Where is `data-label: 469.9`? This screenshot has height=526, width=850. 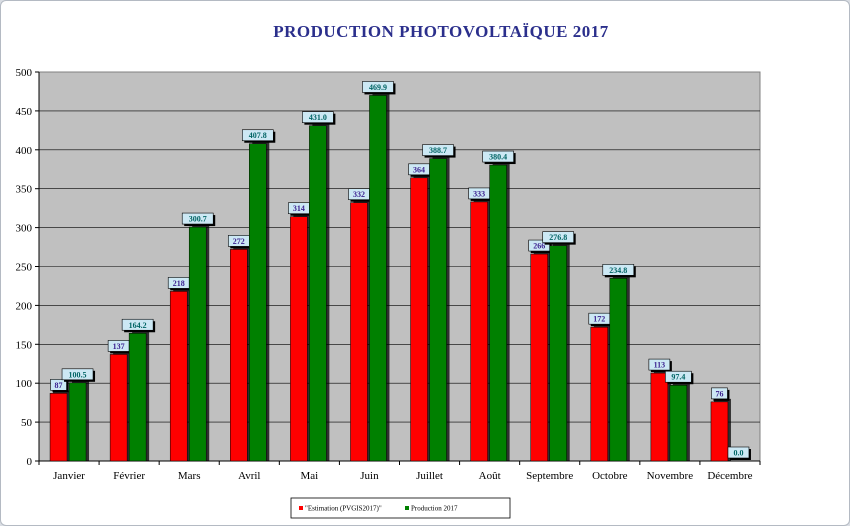
data-label: 469.9 is located at coordinates (378, 87).